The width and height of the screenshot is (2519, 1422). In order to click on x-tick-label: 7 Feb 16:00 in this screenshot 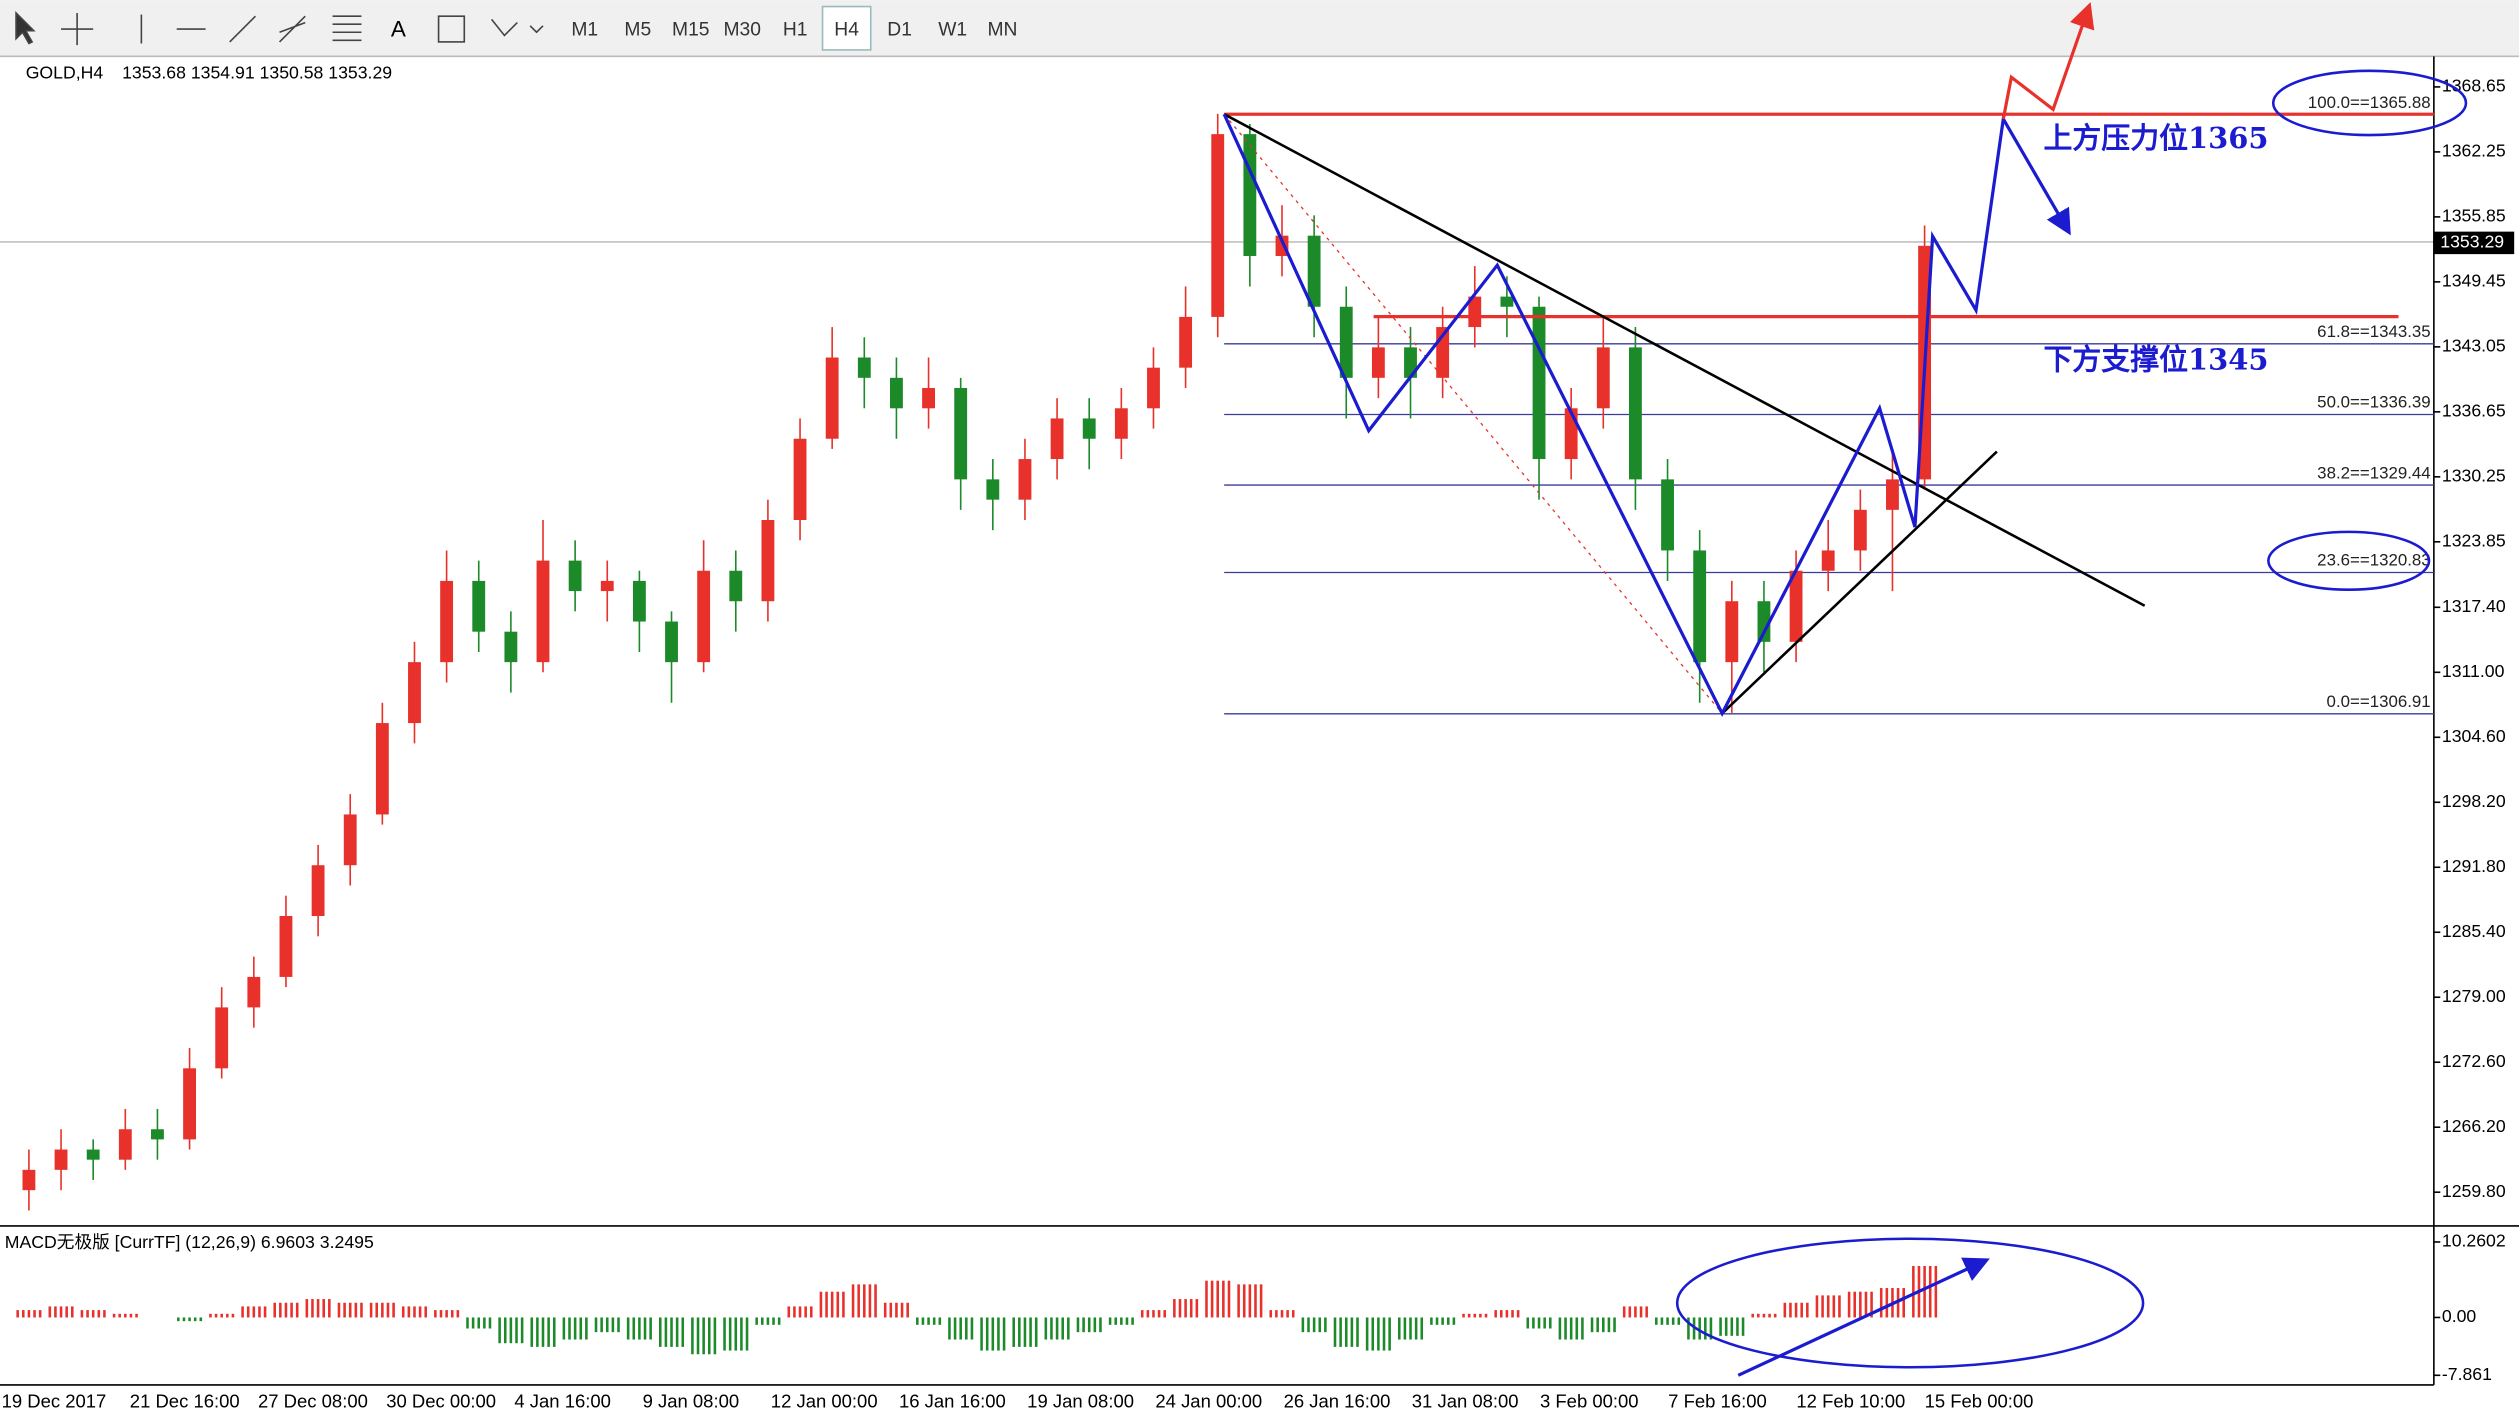, I will do `click(1717, 1400)`.